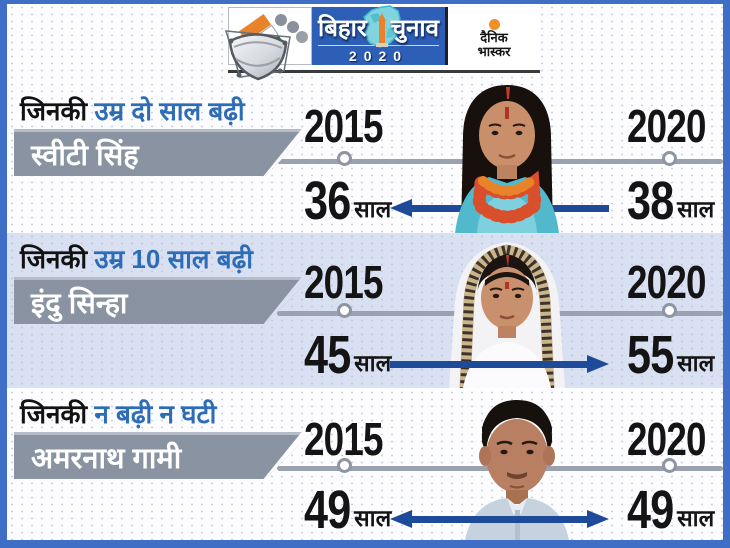  I want to click on age-change-arrow-right, so click(499, 364).